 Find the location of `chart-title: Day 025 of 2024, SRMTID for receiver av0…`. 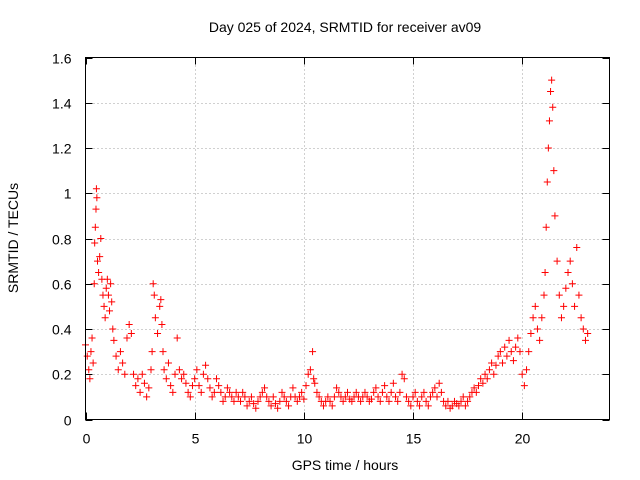

chart-title: Day 025 of 2024, SRMTID for receiver av0… is located at coordinates (345, 27).